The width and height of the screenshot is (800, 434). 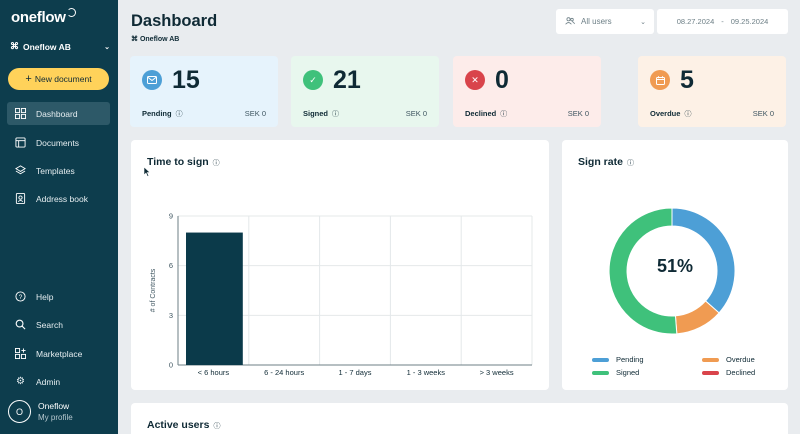 What do you see at coordinates (43, 17) in the screenshot?
I see `oneflow-logo: oneflow` at bounding box center [43, 17].